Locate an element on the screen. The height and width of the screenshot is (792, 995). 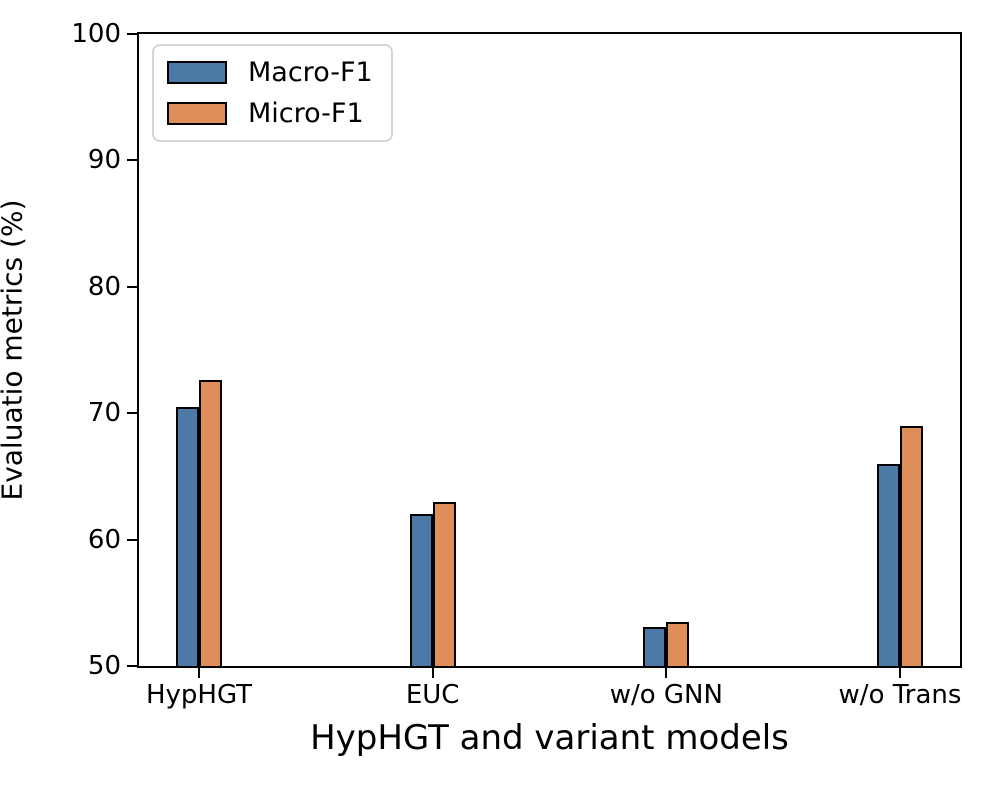
bar-micro-f1-w-o-trans is located at coordinates (911, 546).